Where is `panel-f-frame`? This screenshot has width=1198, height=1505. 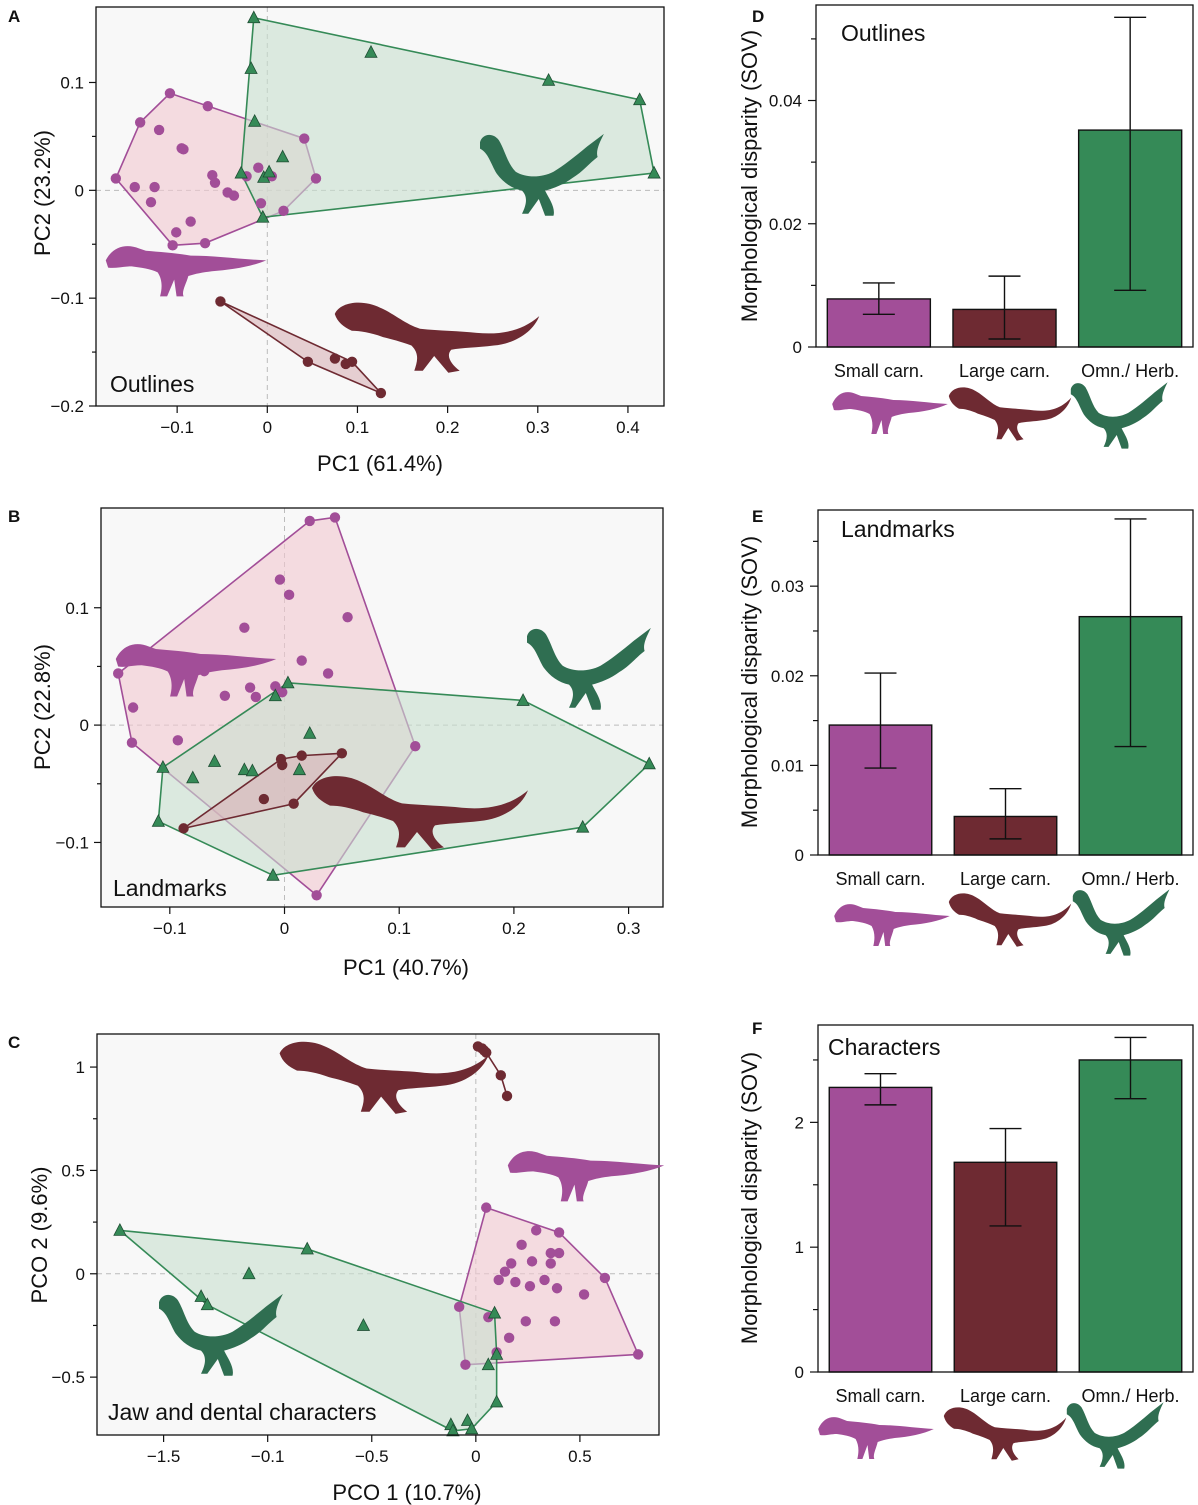 panel-f-frame is located at coordinates (1005, 1198).